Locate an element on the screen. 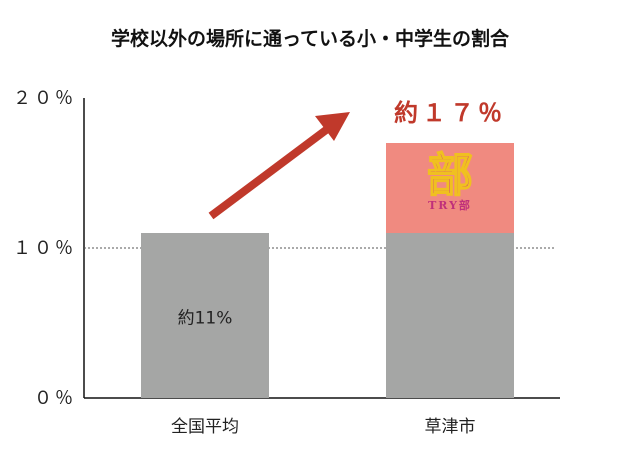 This screenshot has width=620, height=465. bar-data-label: 約11% is located at coordinates (205, 319).